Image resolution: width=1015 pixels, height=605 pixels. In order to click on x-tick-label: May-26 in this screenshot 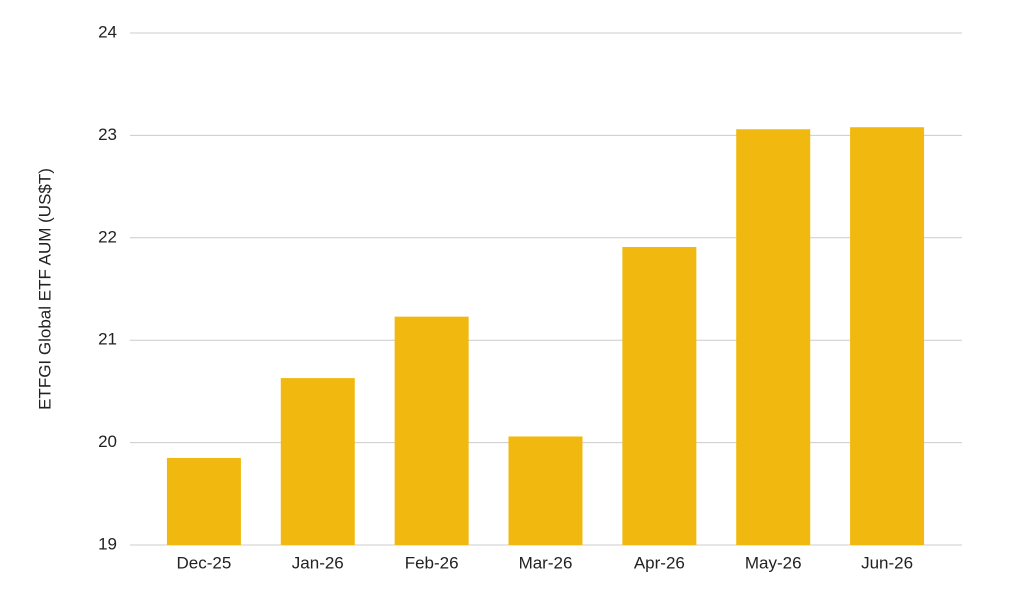, I will do `click(773, 562)`.